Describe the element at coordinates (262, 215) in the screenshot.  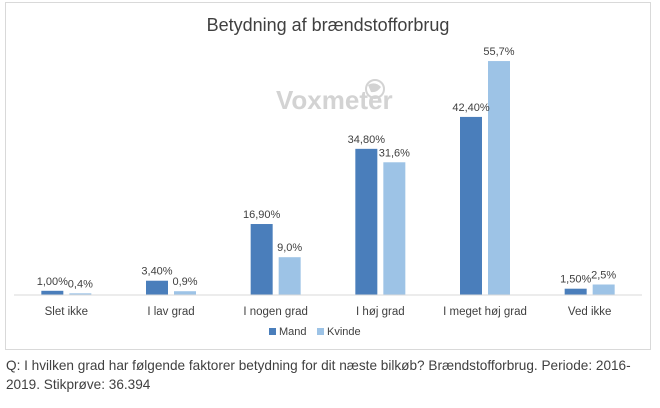
I see `value-label-mand-3: 16,90%` at that location.